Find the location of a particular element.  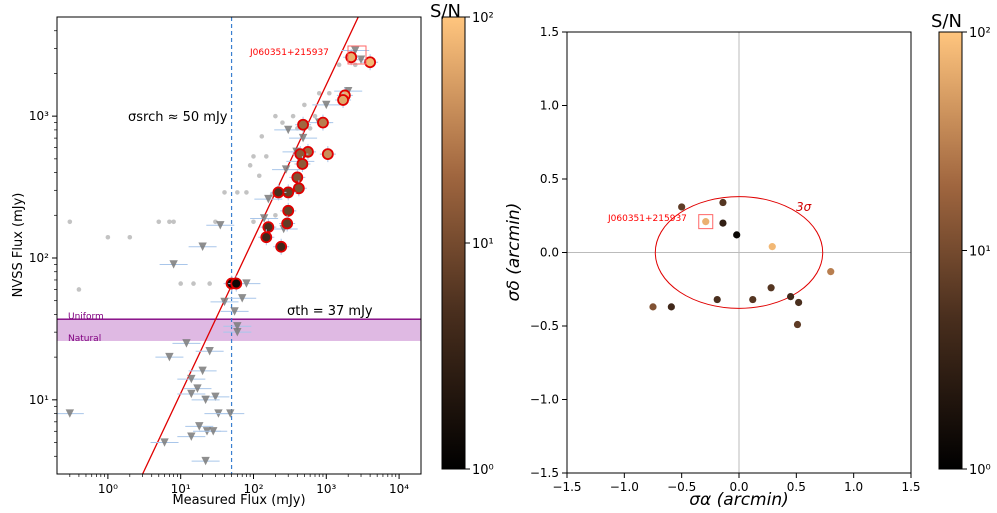

source-marker-right is located at coordinates (706, 222).